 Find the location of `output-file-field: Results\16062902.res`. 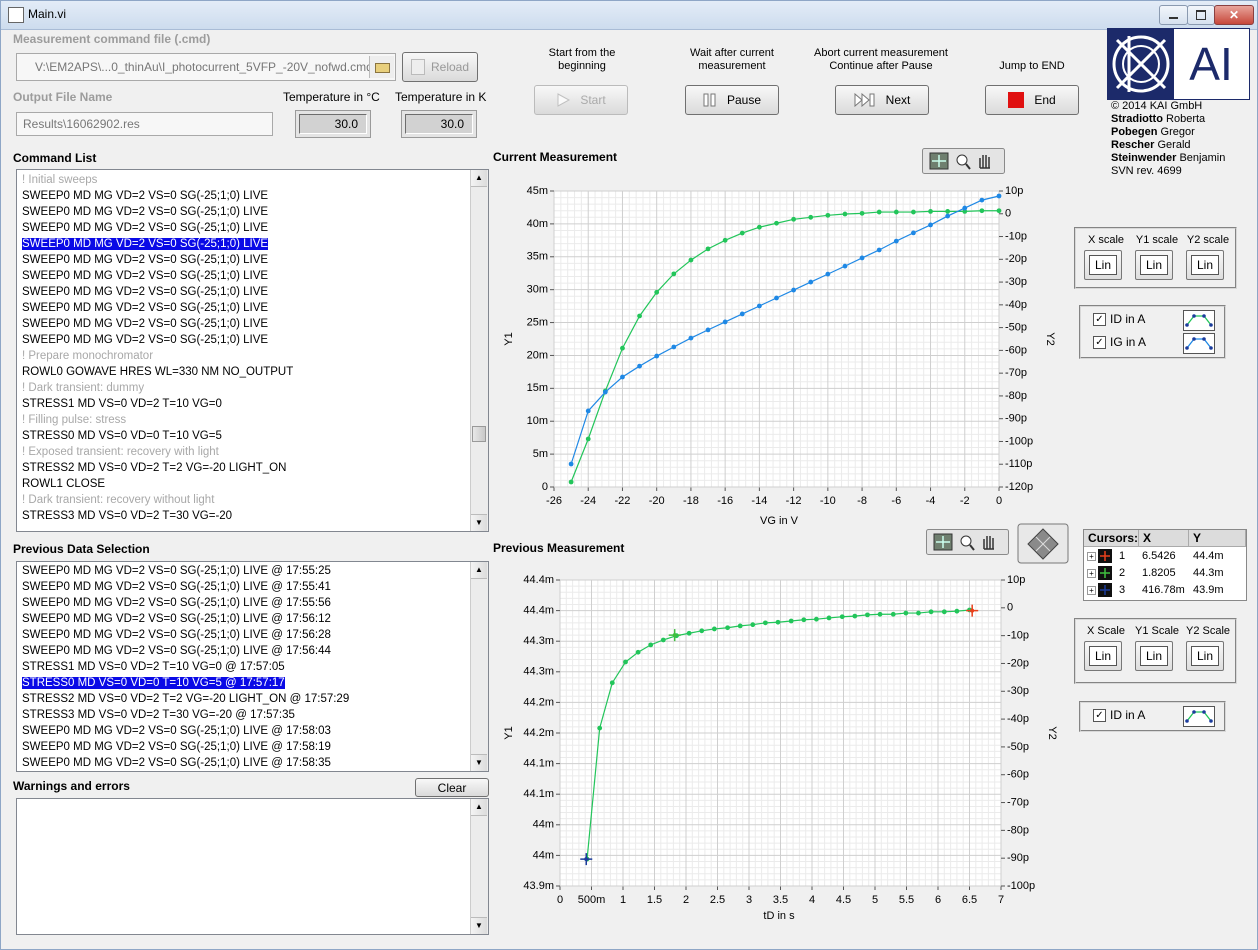

output-file-field: Results\16062902.res is located at coordinates (144, 124).